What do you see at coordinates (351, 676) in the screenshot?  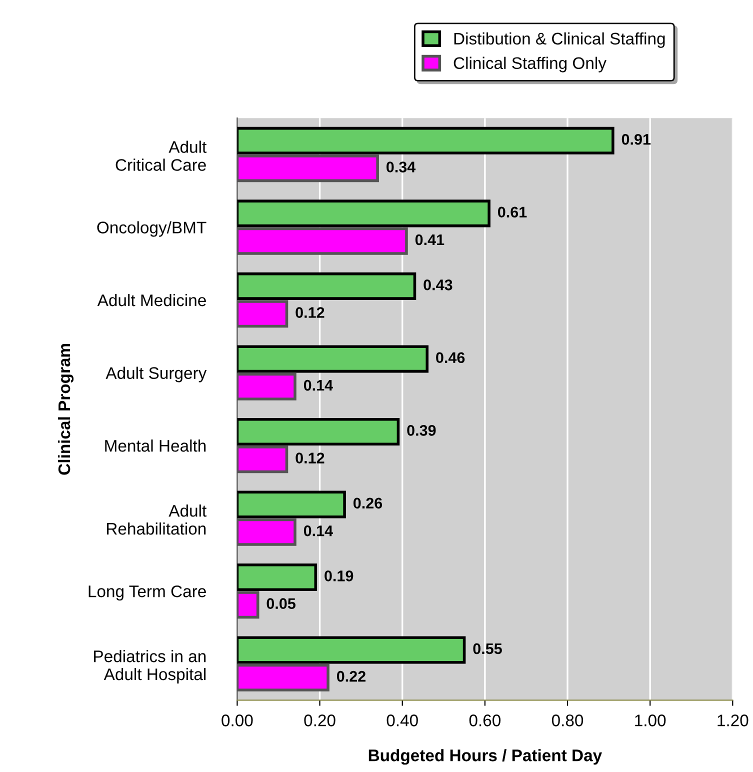 I see `data-label: 0.22` at bounding box center [351, 676].